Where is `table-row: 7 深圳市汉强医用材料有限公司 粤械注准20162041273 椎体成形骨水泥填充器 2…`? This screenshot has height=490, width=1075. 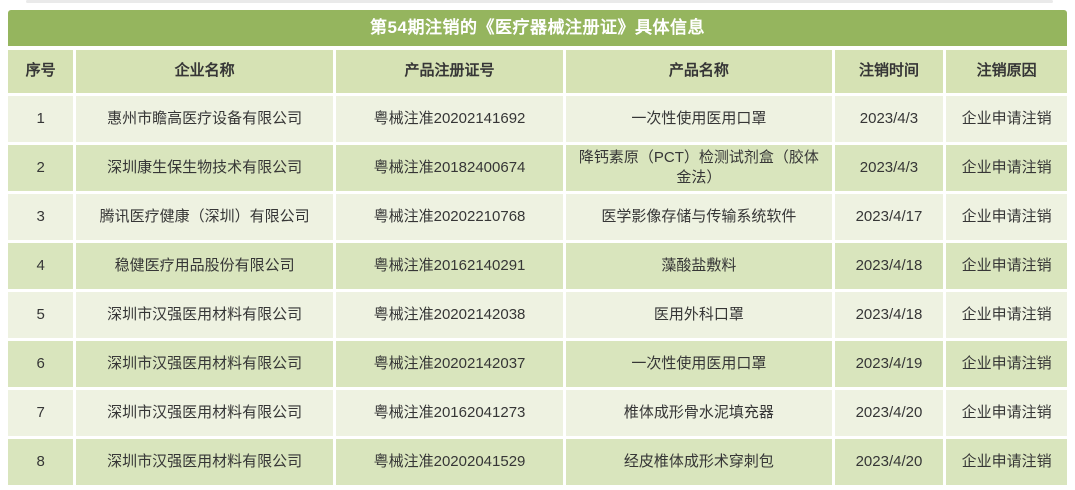
table-row: 7 深圳市汉强医用材料有限公司 粤械注准20162041273 椎体成形骨水泥填充器 2… is located at coordinates (537, 413).